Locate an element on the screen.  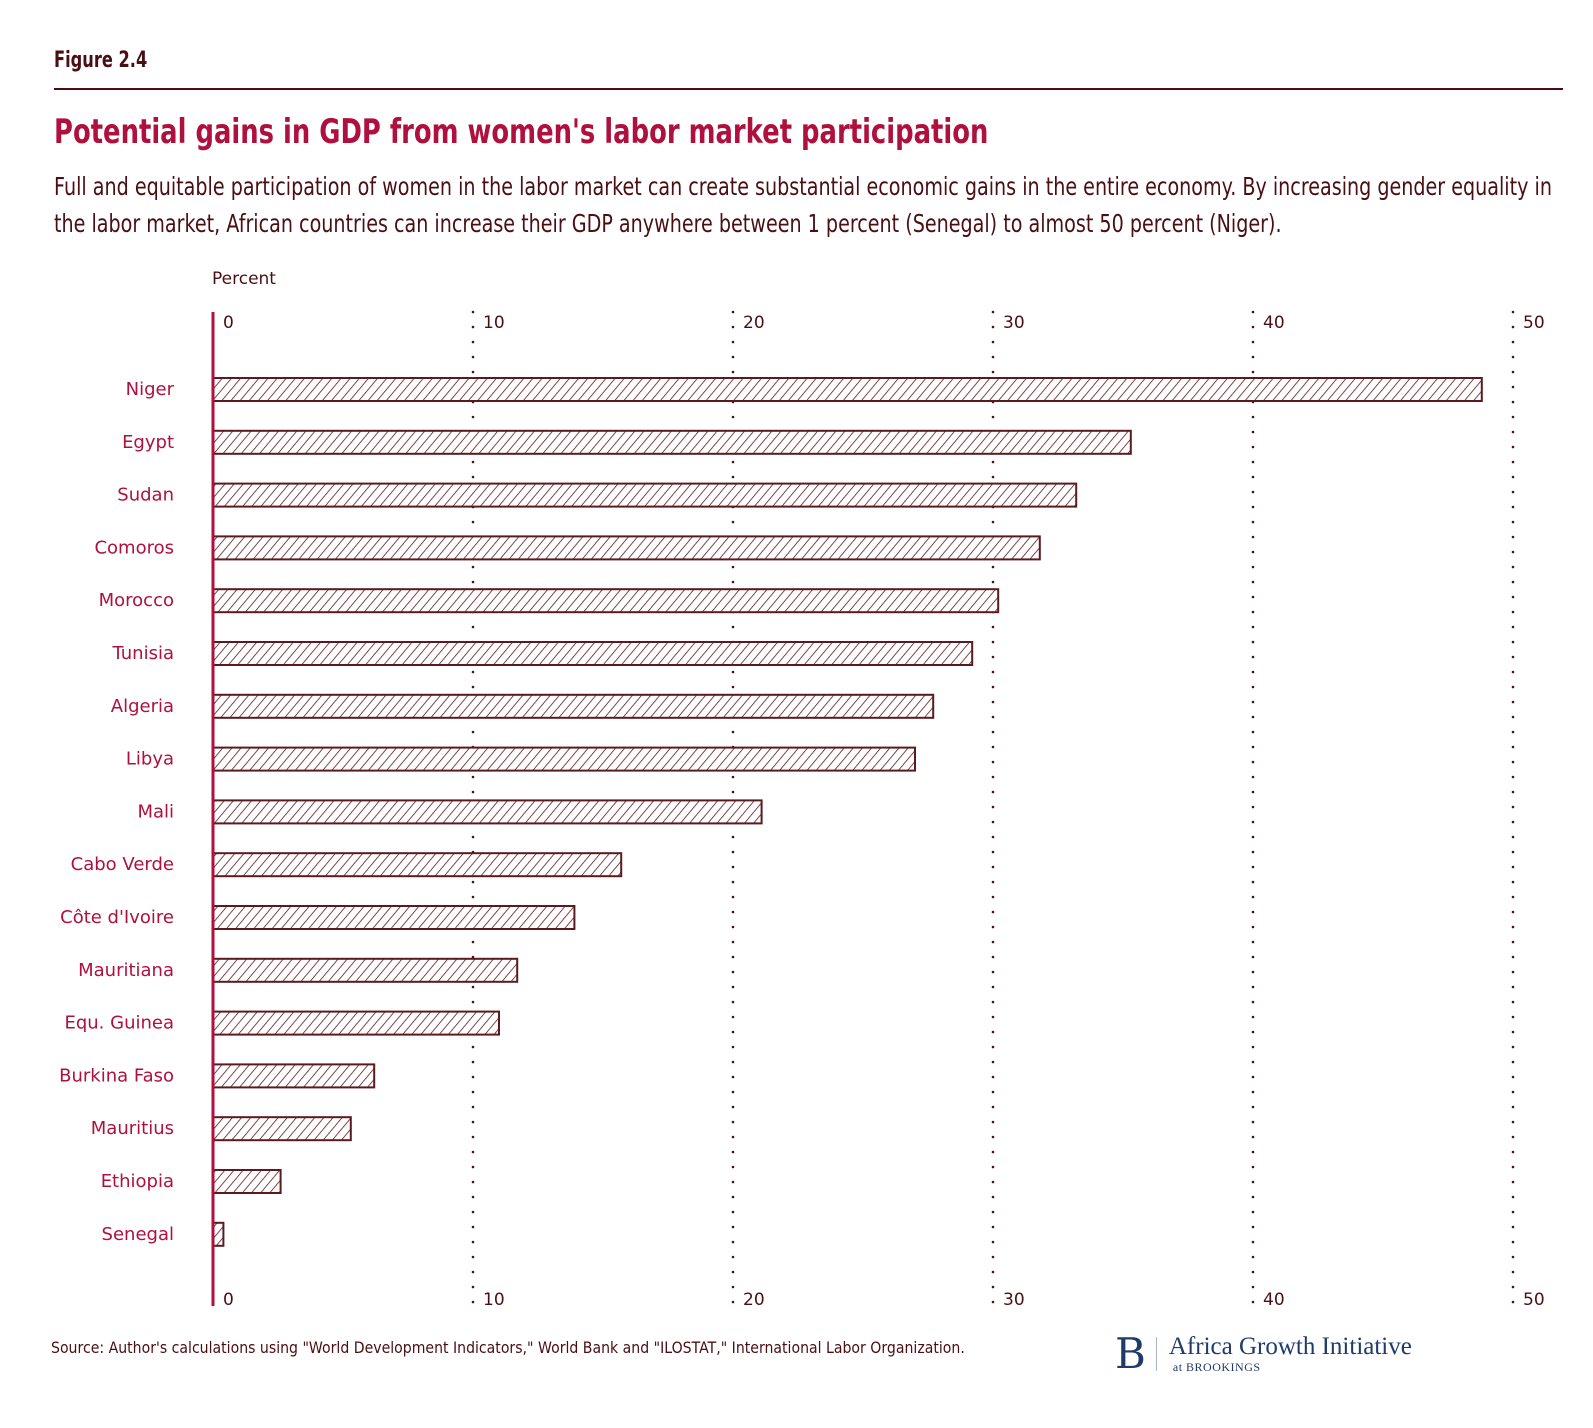
category-label: Senegal is located at coordinates (138, 1234).